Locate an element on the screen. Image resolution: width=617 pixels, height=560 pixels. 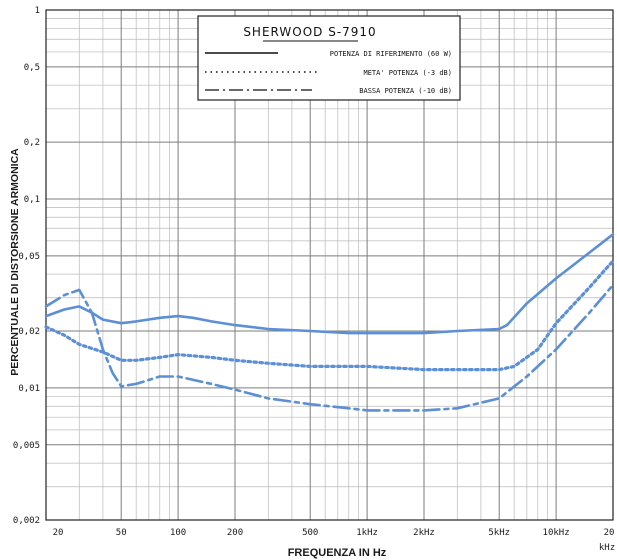
x-last-unit-label: kHz is located at coordinates (607, 548).